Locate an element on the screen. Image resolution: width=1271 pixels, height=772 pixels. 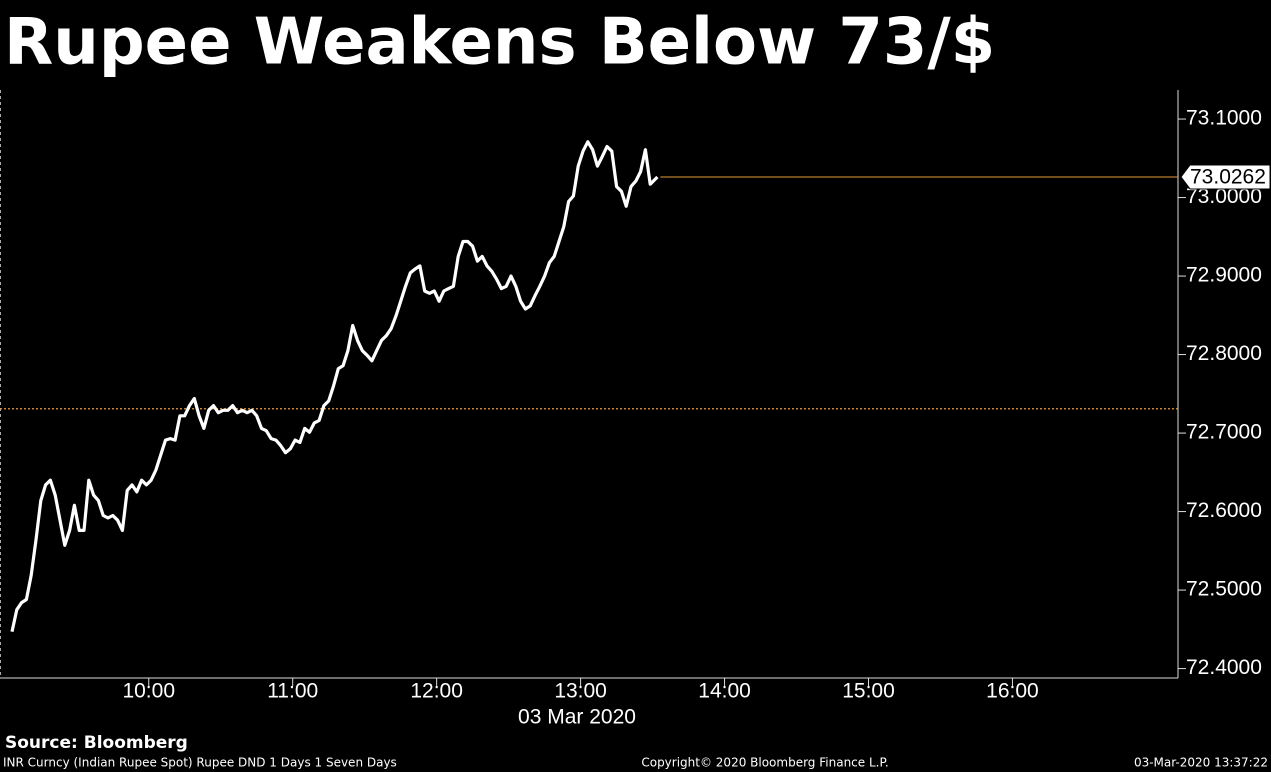
last-value-box is located at coordinates (1225, 177).